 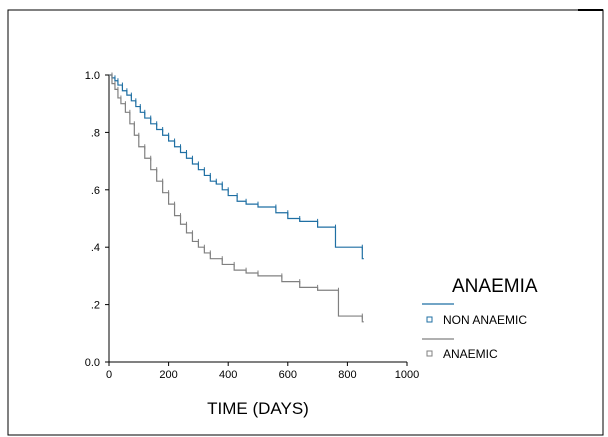 I want to click on y-ticks: 0.0 .2 .4 .6 .8 1.0, so click(x=97, y=219).